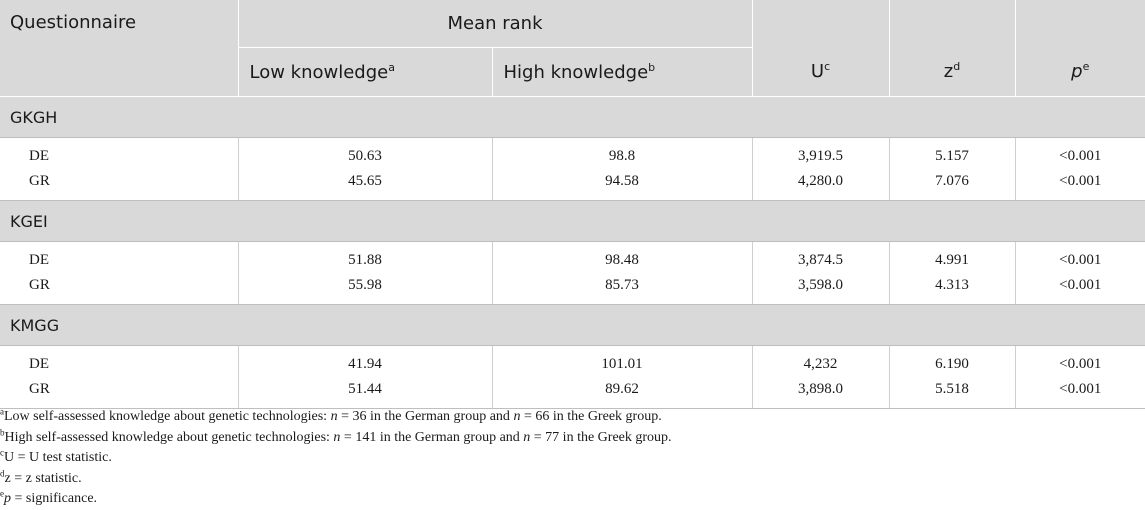 Image resolution: width=1145 pixels, height=510 pixels. Describe the element at coordinates (951, 185) in the screenshot. I see `cell-z: 7.076` at that location.